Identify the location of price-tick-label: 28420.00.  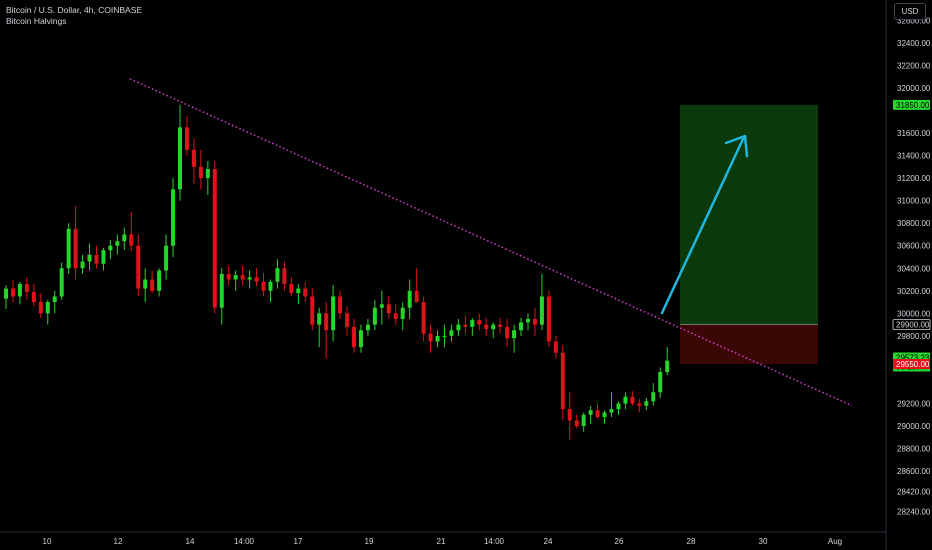
(914, 491).